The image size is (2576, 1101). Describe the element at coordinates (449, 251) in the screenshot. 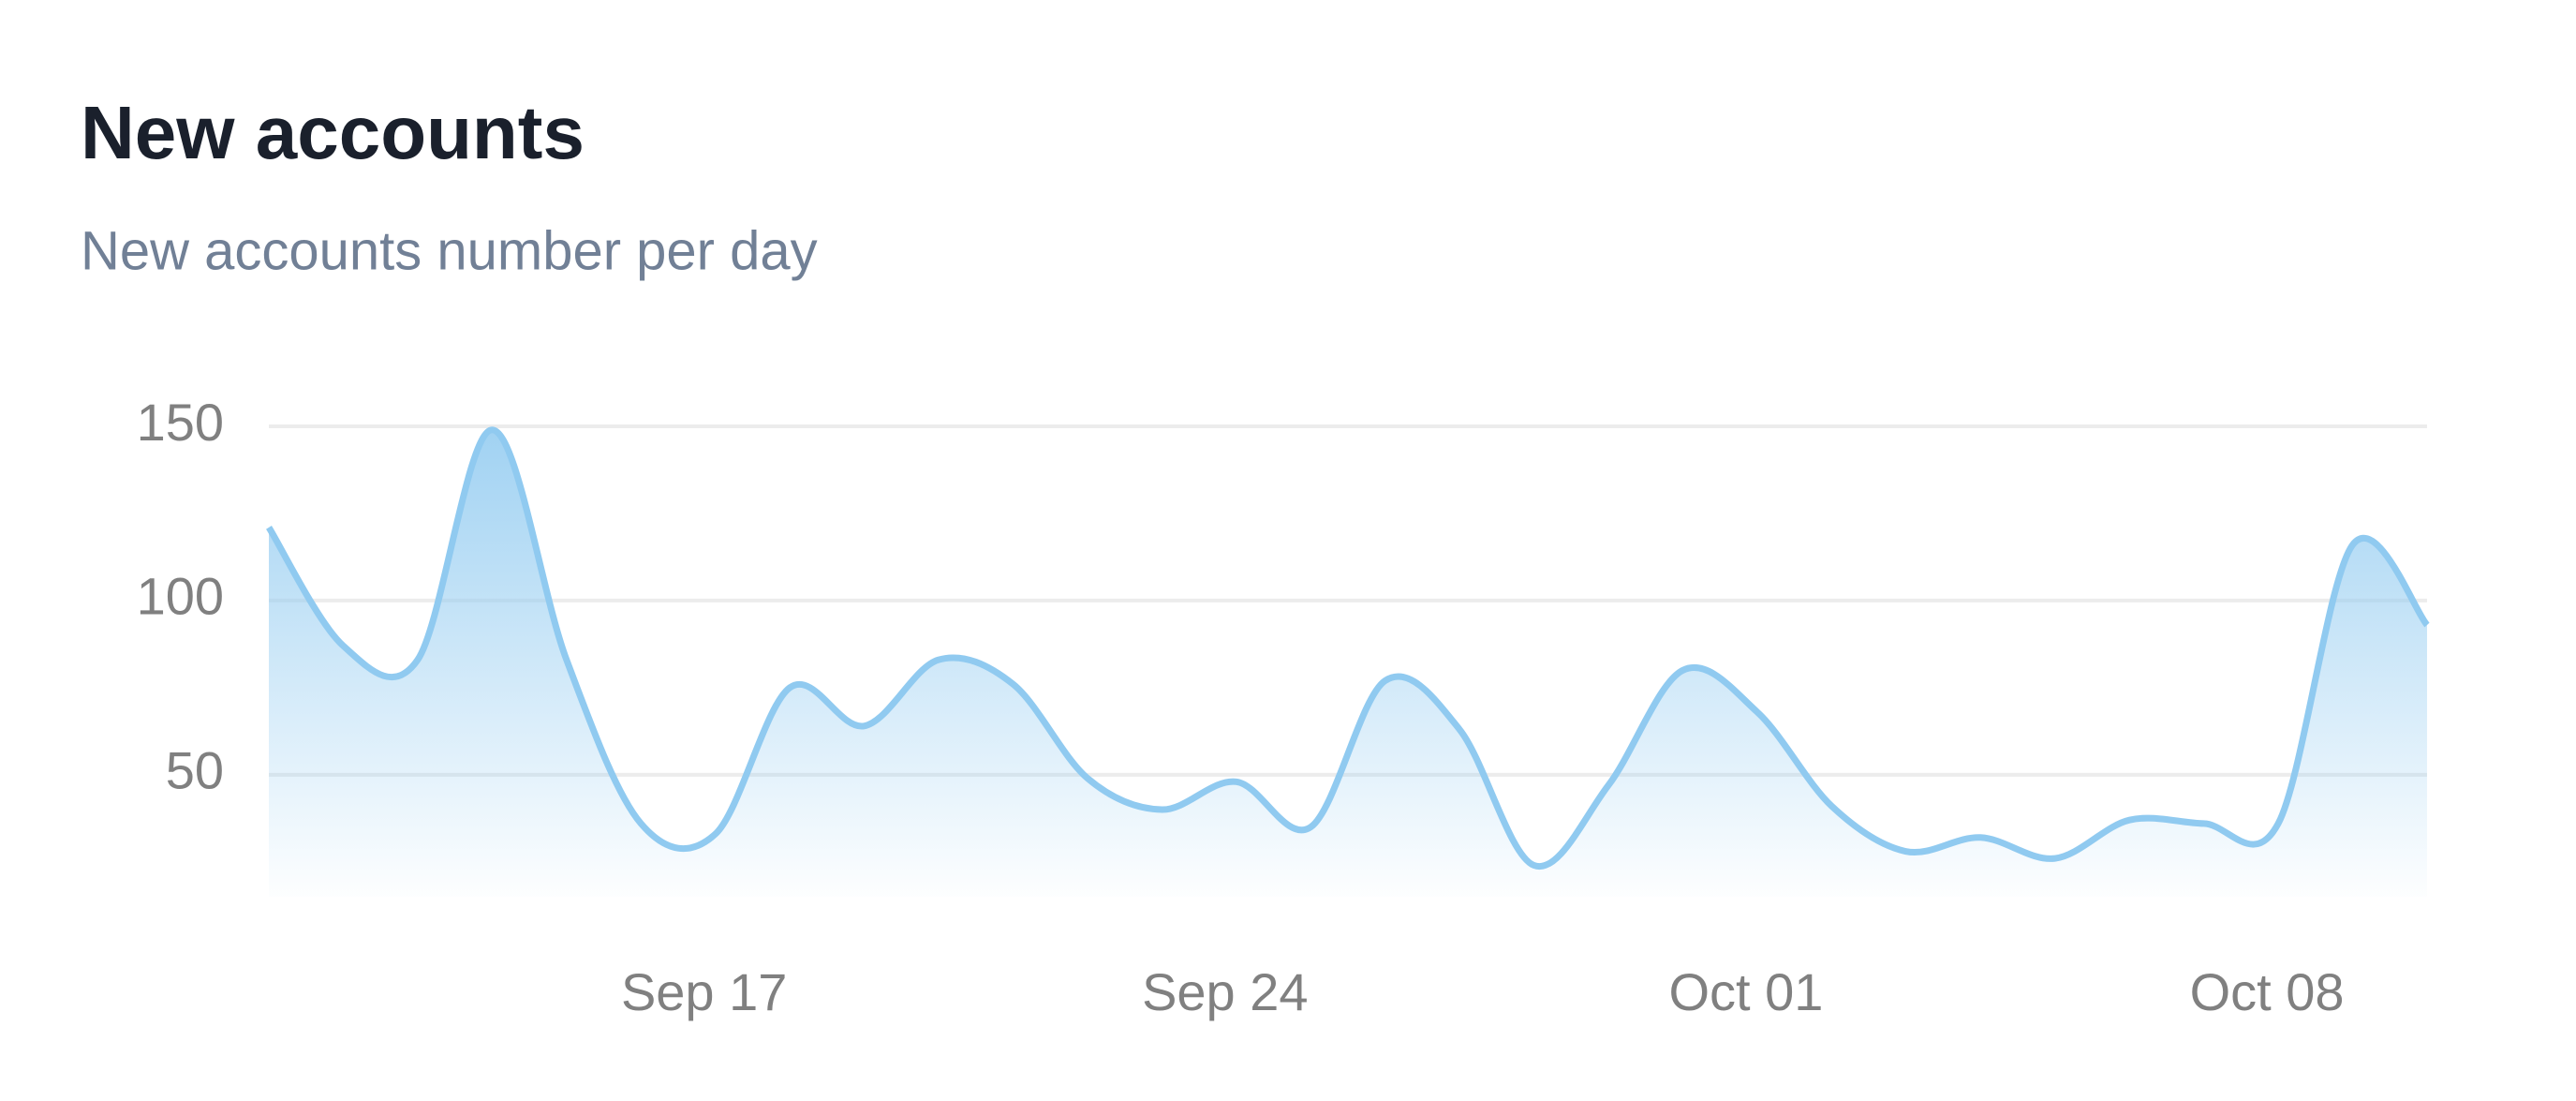

I see `chart-subtitle: New accounts number per day` at that location.